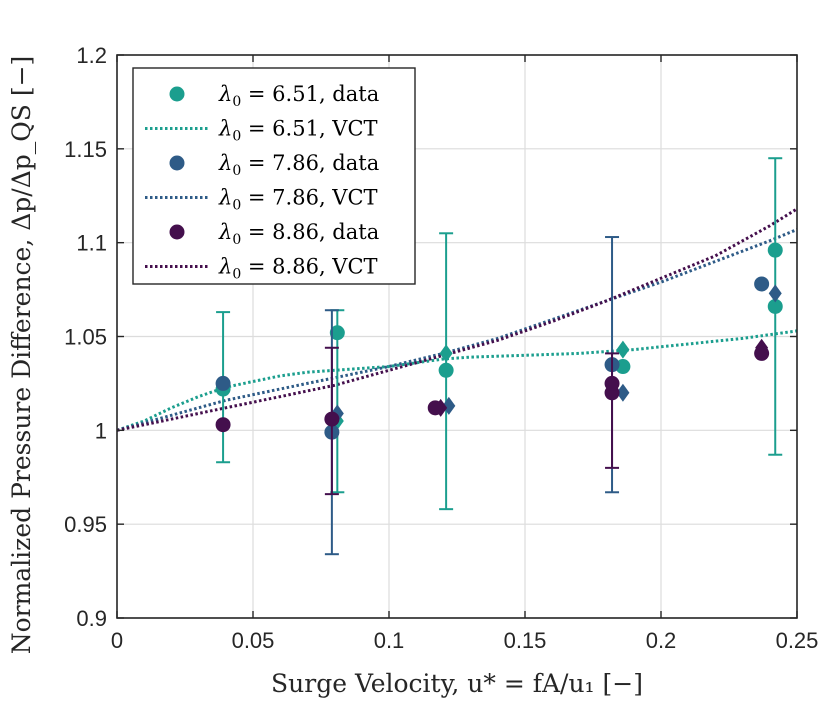 This screenshot has height=709, width=830. What do you see at coordinates (797, 640) in the screenshot?
I see `x-tick-label: 0.25` at bounding box center [797, 640].